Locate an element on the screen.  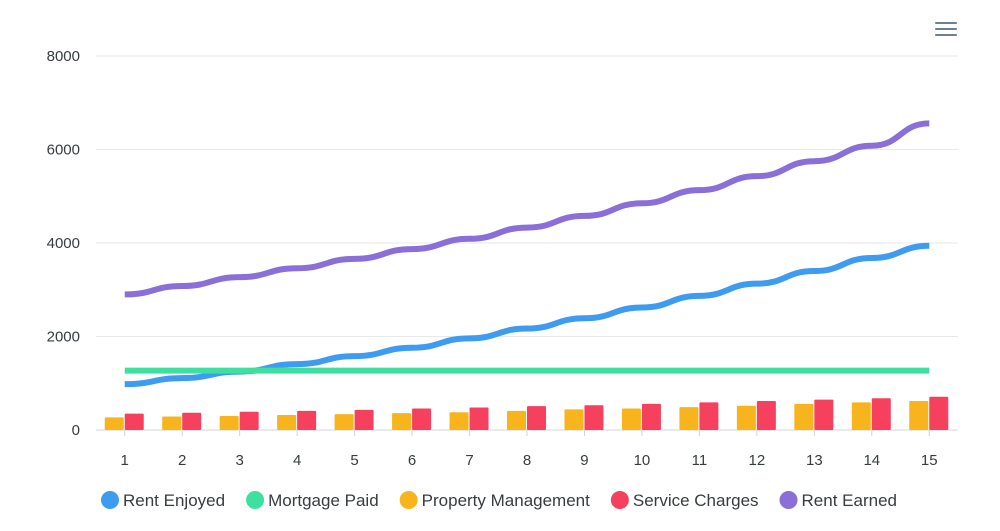
legend-label: Property Management is located at coordinates (506, 500).